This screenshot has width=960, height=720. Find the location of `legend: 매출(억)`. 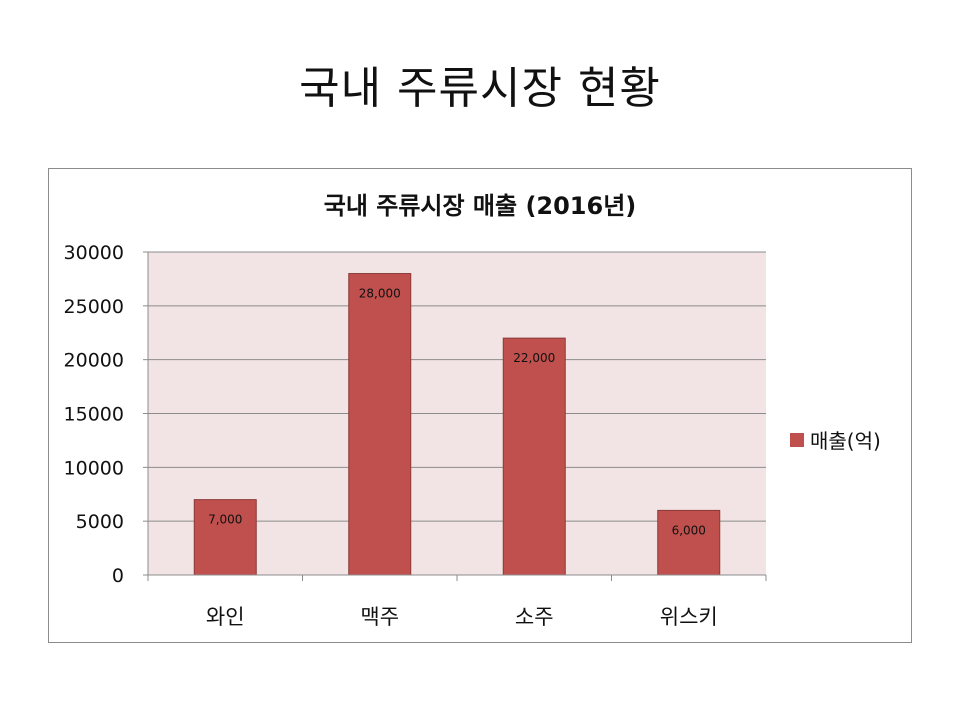

legend: 매출(억) is located at coordinates (835, 439).